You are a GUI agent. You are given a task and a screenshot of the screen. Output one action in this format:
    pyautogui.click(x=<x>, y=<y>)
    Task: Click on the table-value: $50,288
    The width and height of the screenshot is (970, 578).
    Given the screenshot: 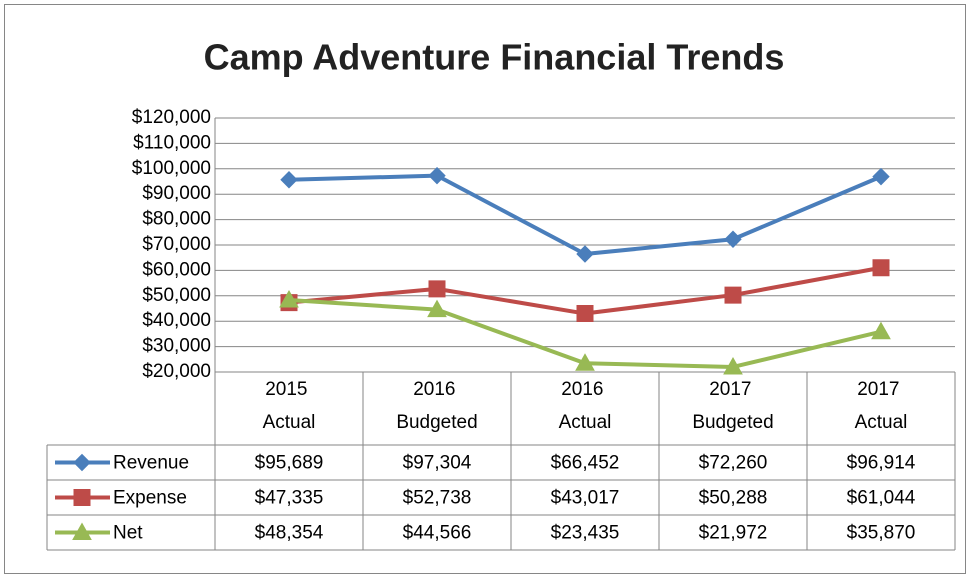 What is the action you would take?
    pyautogui.click(x=733, y=498)
    